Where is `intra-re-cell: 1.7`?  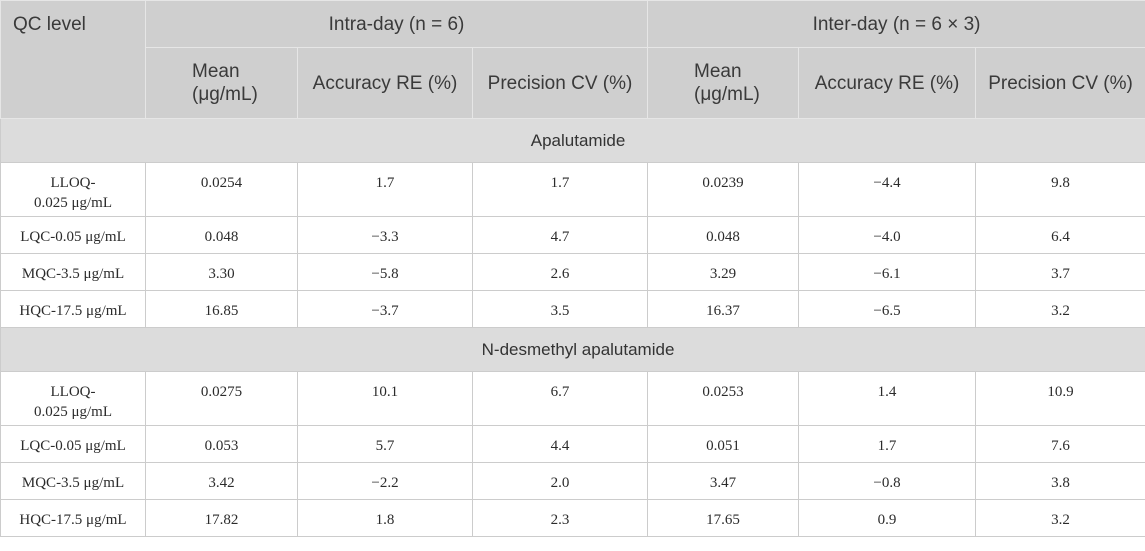 intra-re-cell: 1.7 is located at coordinates (385, 189).